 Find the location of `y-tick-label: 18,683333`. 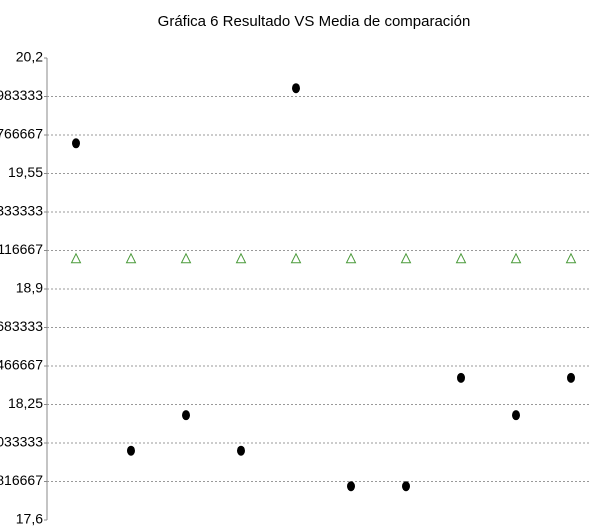

y-tick-label: 18,683333 is located at coordinates (21, 326).